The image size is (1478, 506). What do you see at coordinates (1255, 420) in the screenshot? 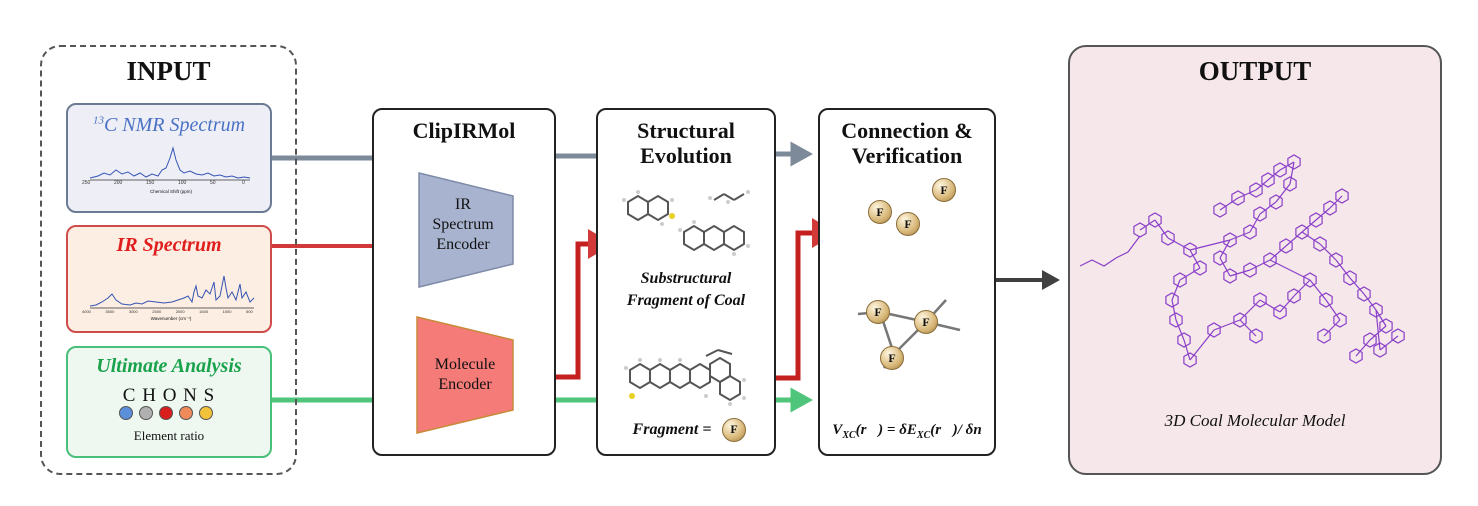
I see `output-caption: 3D Coal Molecular Model` at bounding box center [1255, 420].